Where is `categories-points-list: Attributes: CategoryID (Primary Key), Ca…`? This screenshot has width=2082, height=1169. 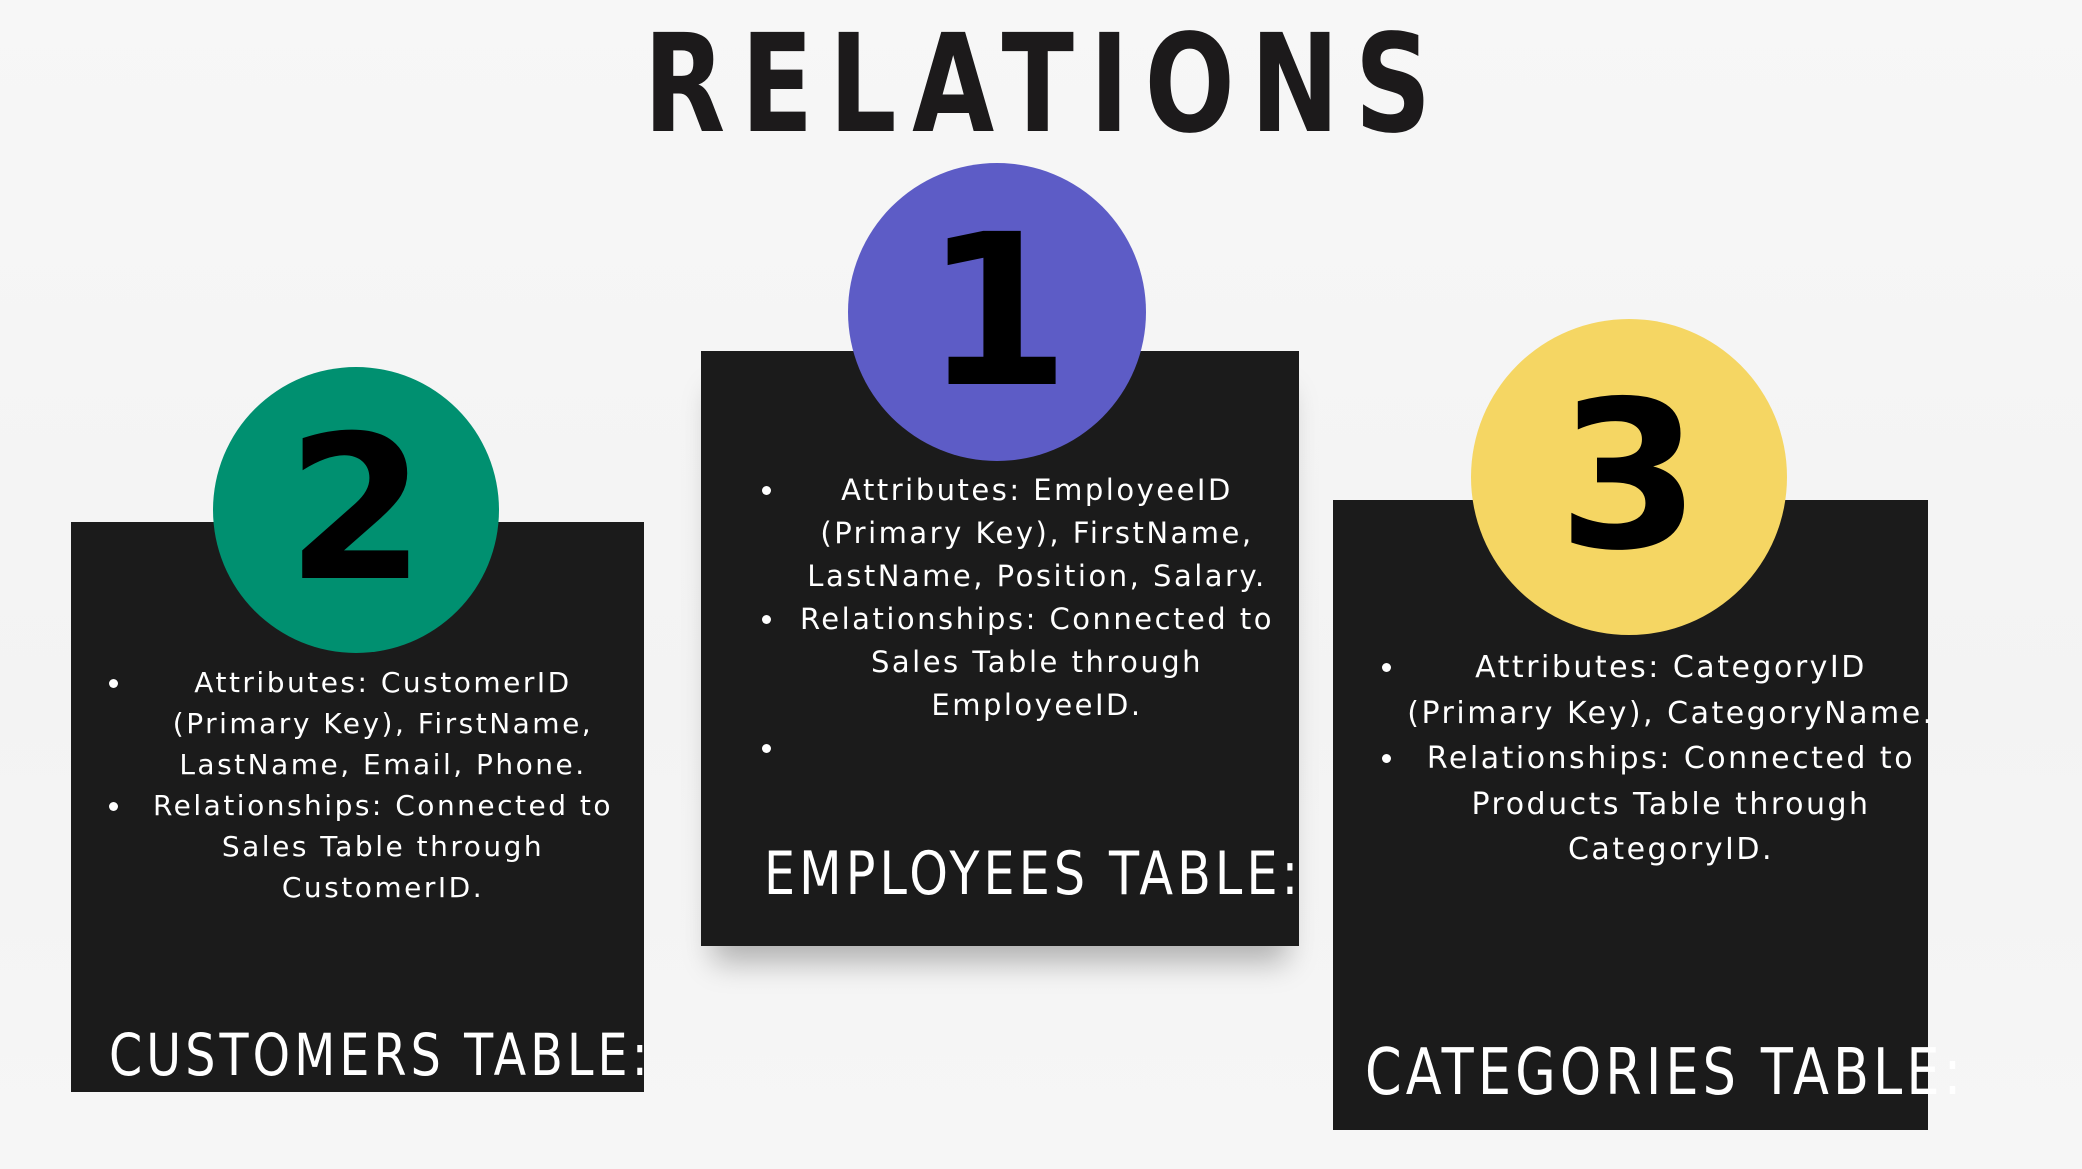
categories-points-list: Attributes: CategoryID (Primary Key), Ca… is located at coordinates (1658, 759).